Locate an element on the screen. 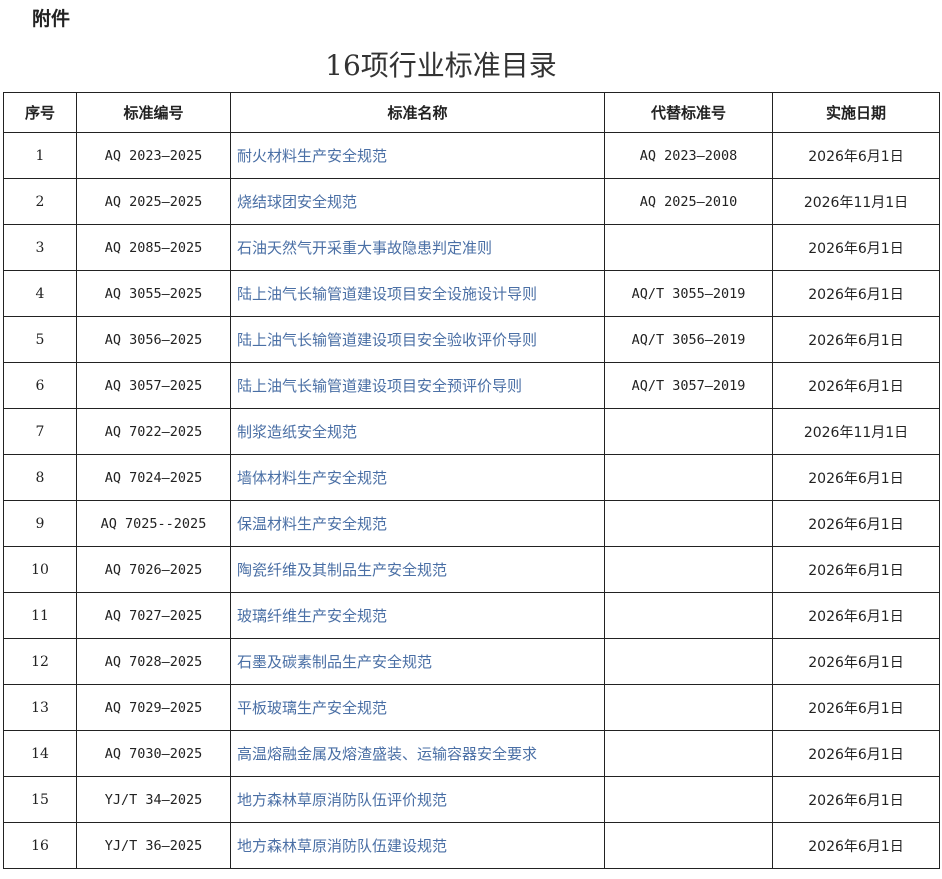  table-row: 9 AQ 7025--2025 保温材料生产安全规范 2026年6月1日 is located at coordinates (471, 523).